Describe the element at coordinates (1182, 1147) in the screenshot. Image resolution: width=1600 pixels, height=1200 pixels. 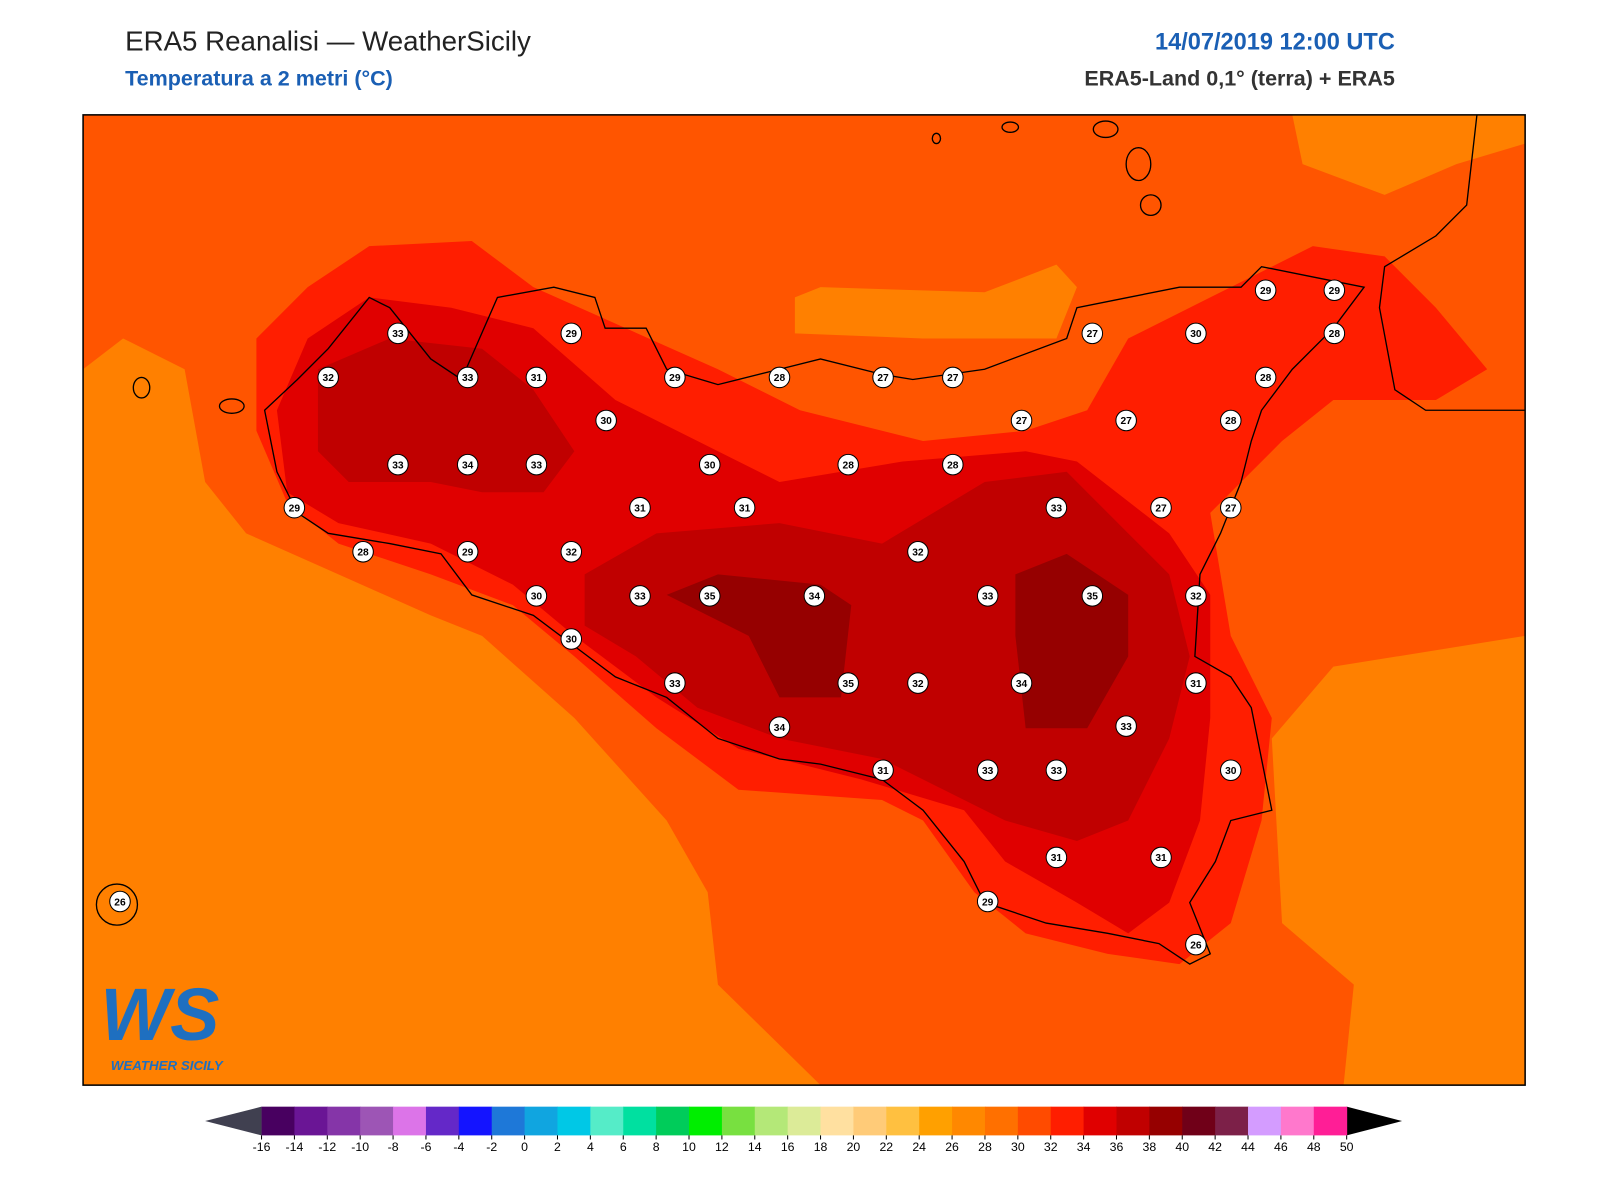
I see `colorbar-tick-label: 40` at that location.